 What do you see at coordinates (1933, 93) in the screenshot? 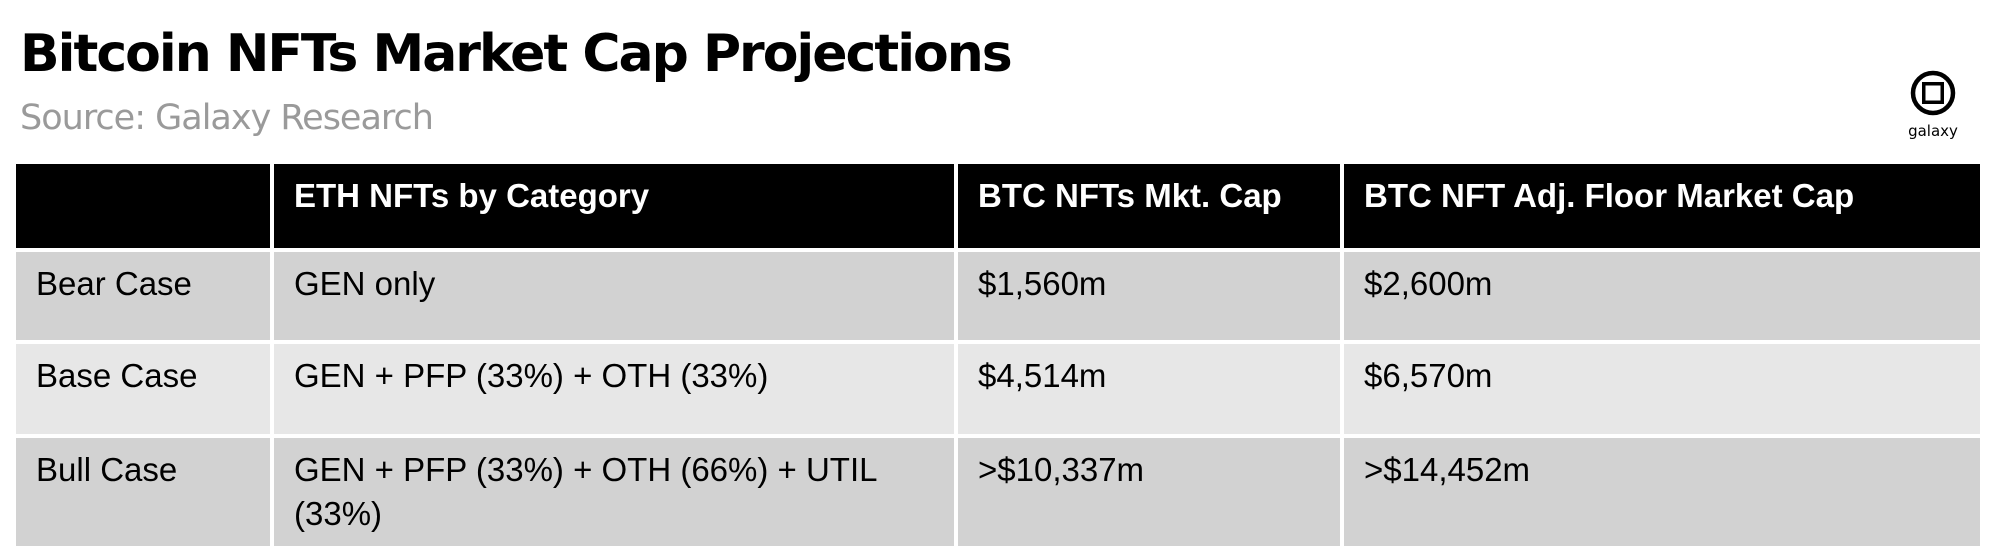
I see `galaxy-logo-icon` at bounding box center [1933, 93].